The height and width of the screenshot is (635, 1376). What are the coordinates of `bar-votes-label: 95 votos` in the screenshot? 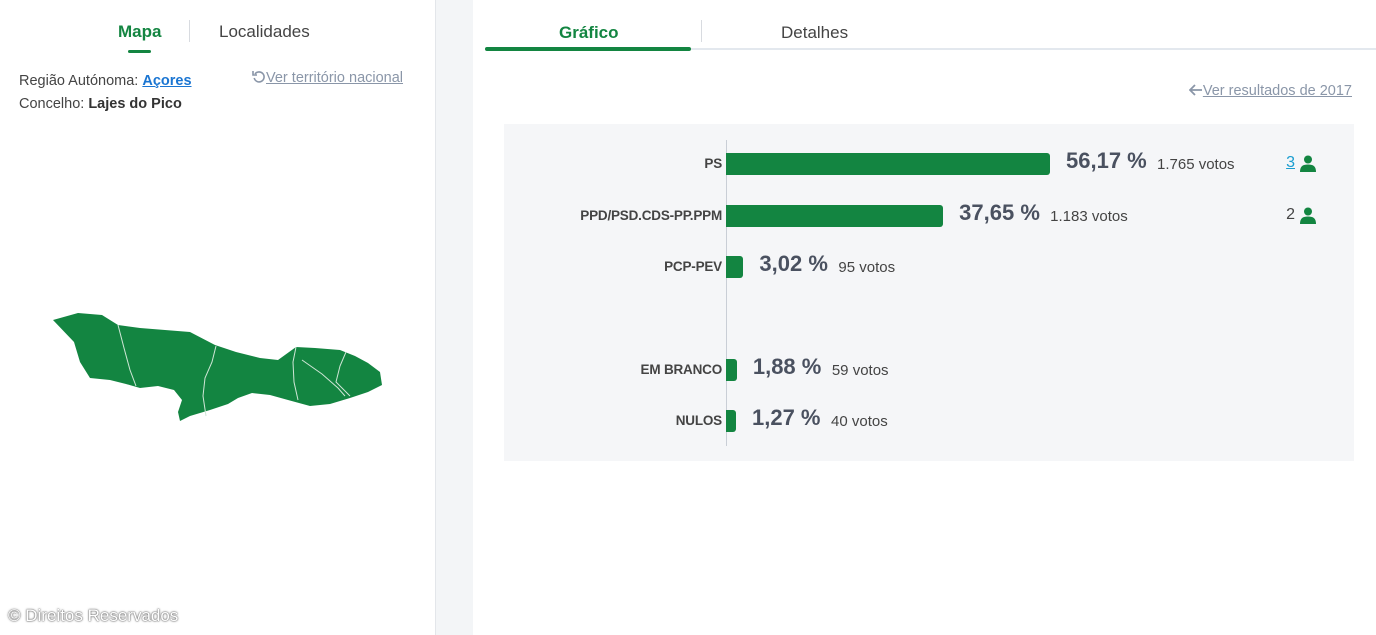 It's located at (867, 267).